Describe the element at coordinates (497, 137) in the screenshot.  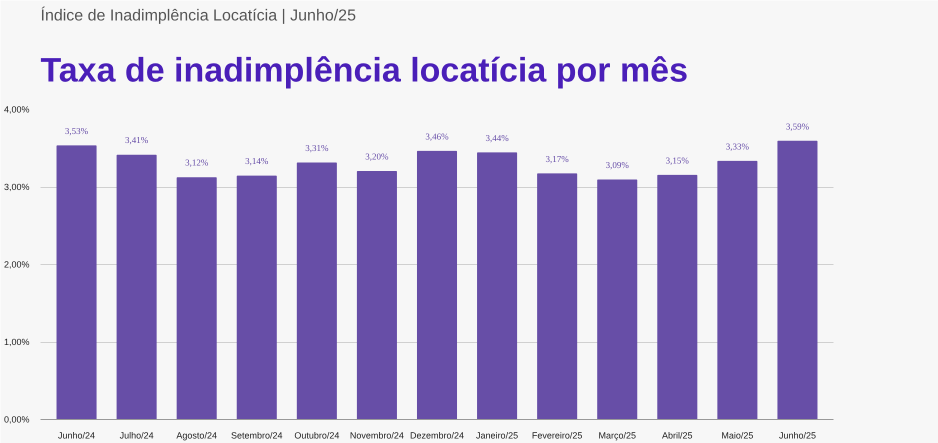
I see `data-label: 3,44%` at that location.